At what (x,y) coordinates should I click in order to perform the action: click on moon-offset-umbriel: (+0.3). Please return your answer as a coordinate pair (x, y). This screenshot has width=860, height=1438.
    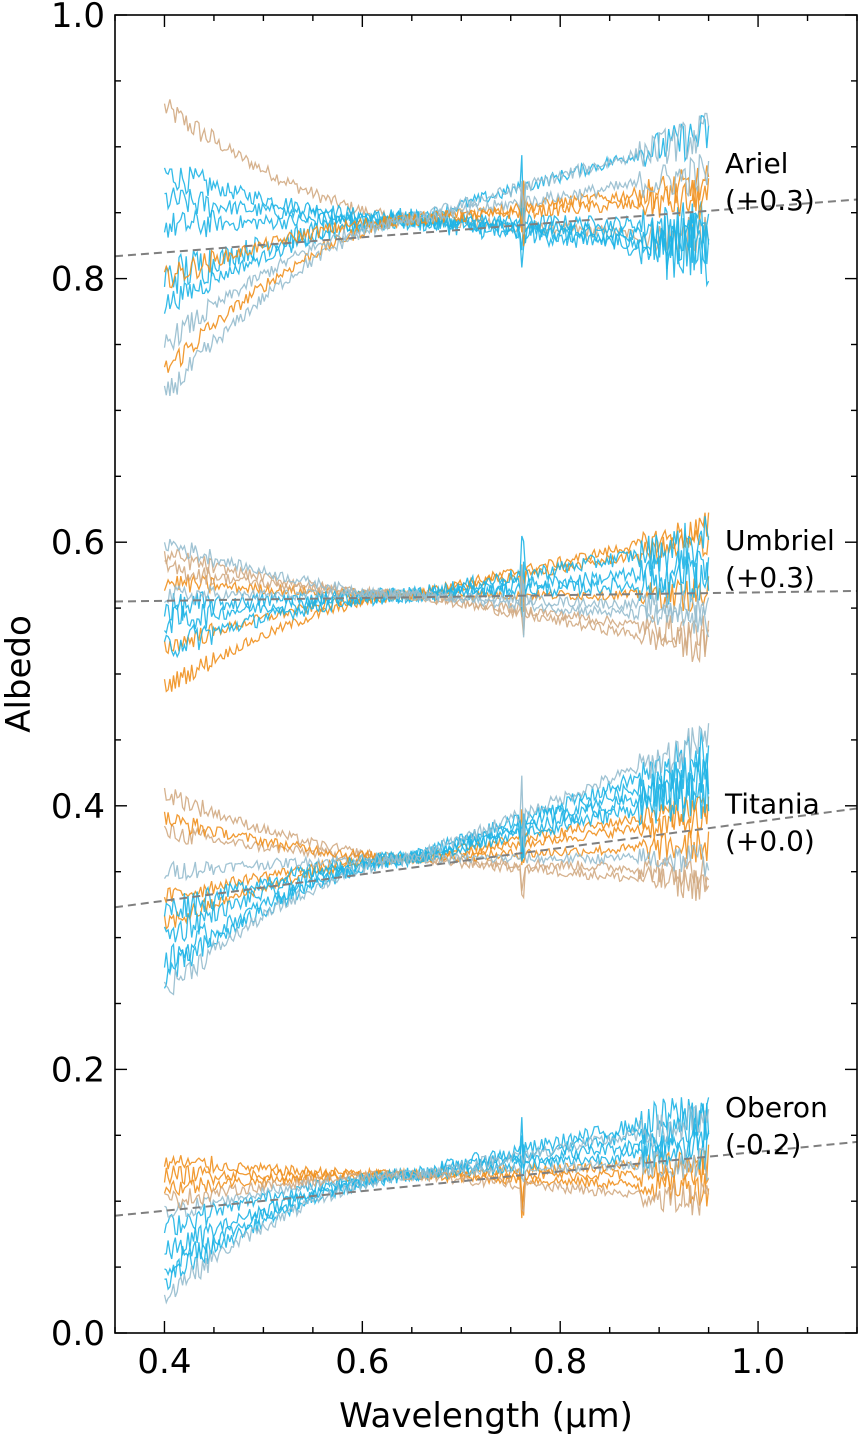
    Looking at the image, I should click on (770, 577).